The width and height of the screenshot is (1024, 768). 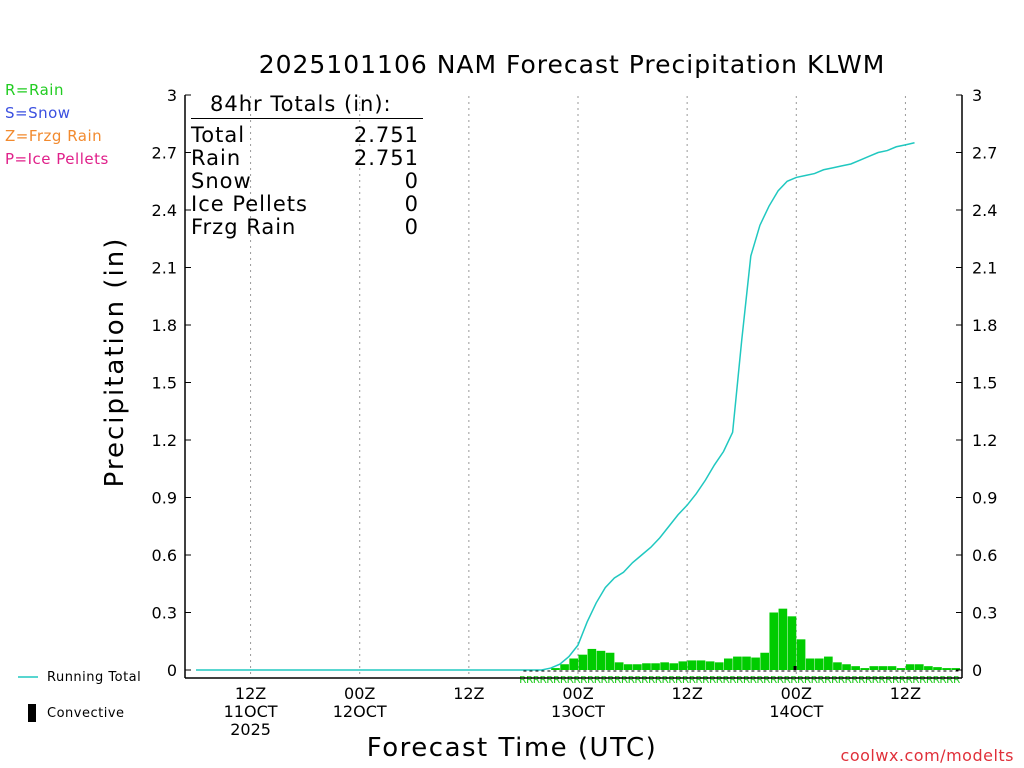 What do you see at coordinates (34, 90) in the screenshot?
I see `legend-rain: R=Rain` at bounding box center [34, 90].